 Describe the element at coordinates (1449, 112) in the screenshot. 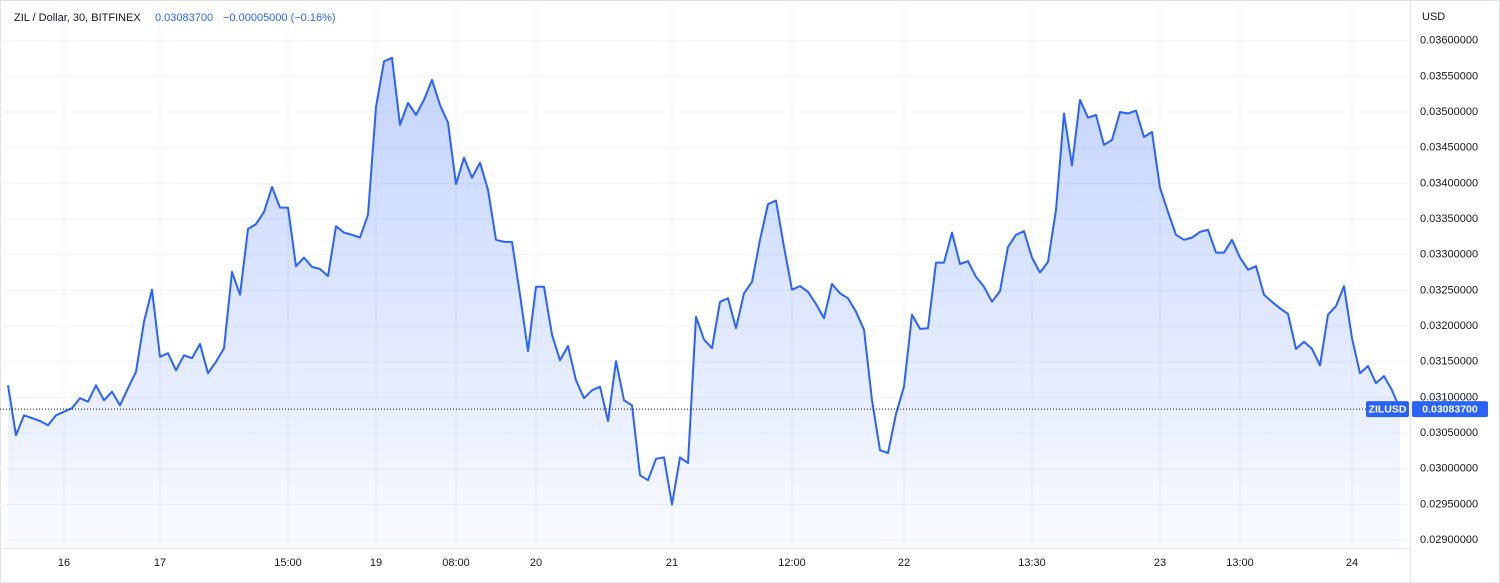

I see `y-tick-label: 0.03500000` at that location.